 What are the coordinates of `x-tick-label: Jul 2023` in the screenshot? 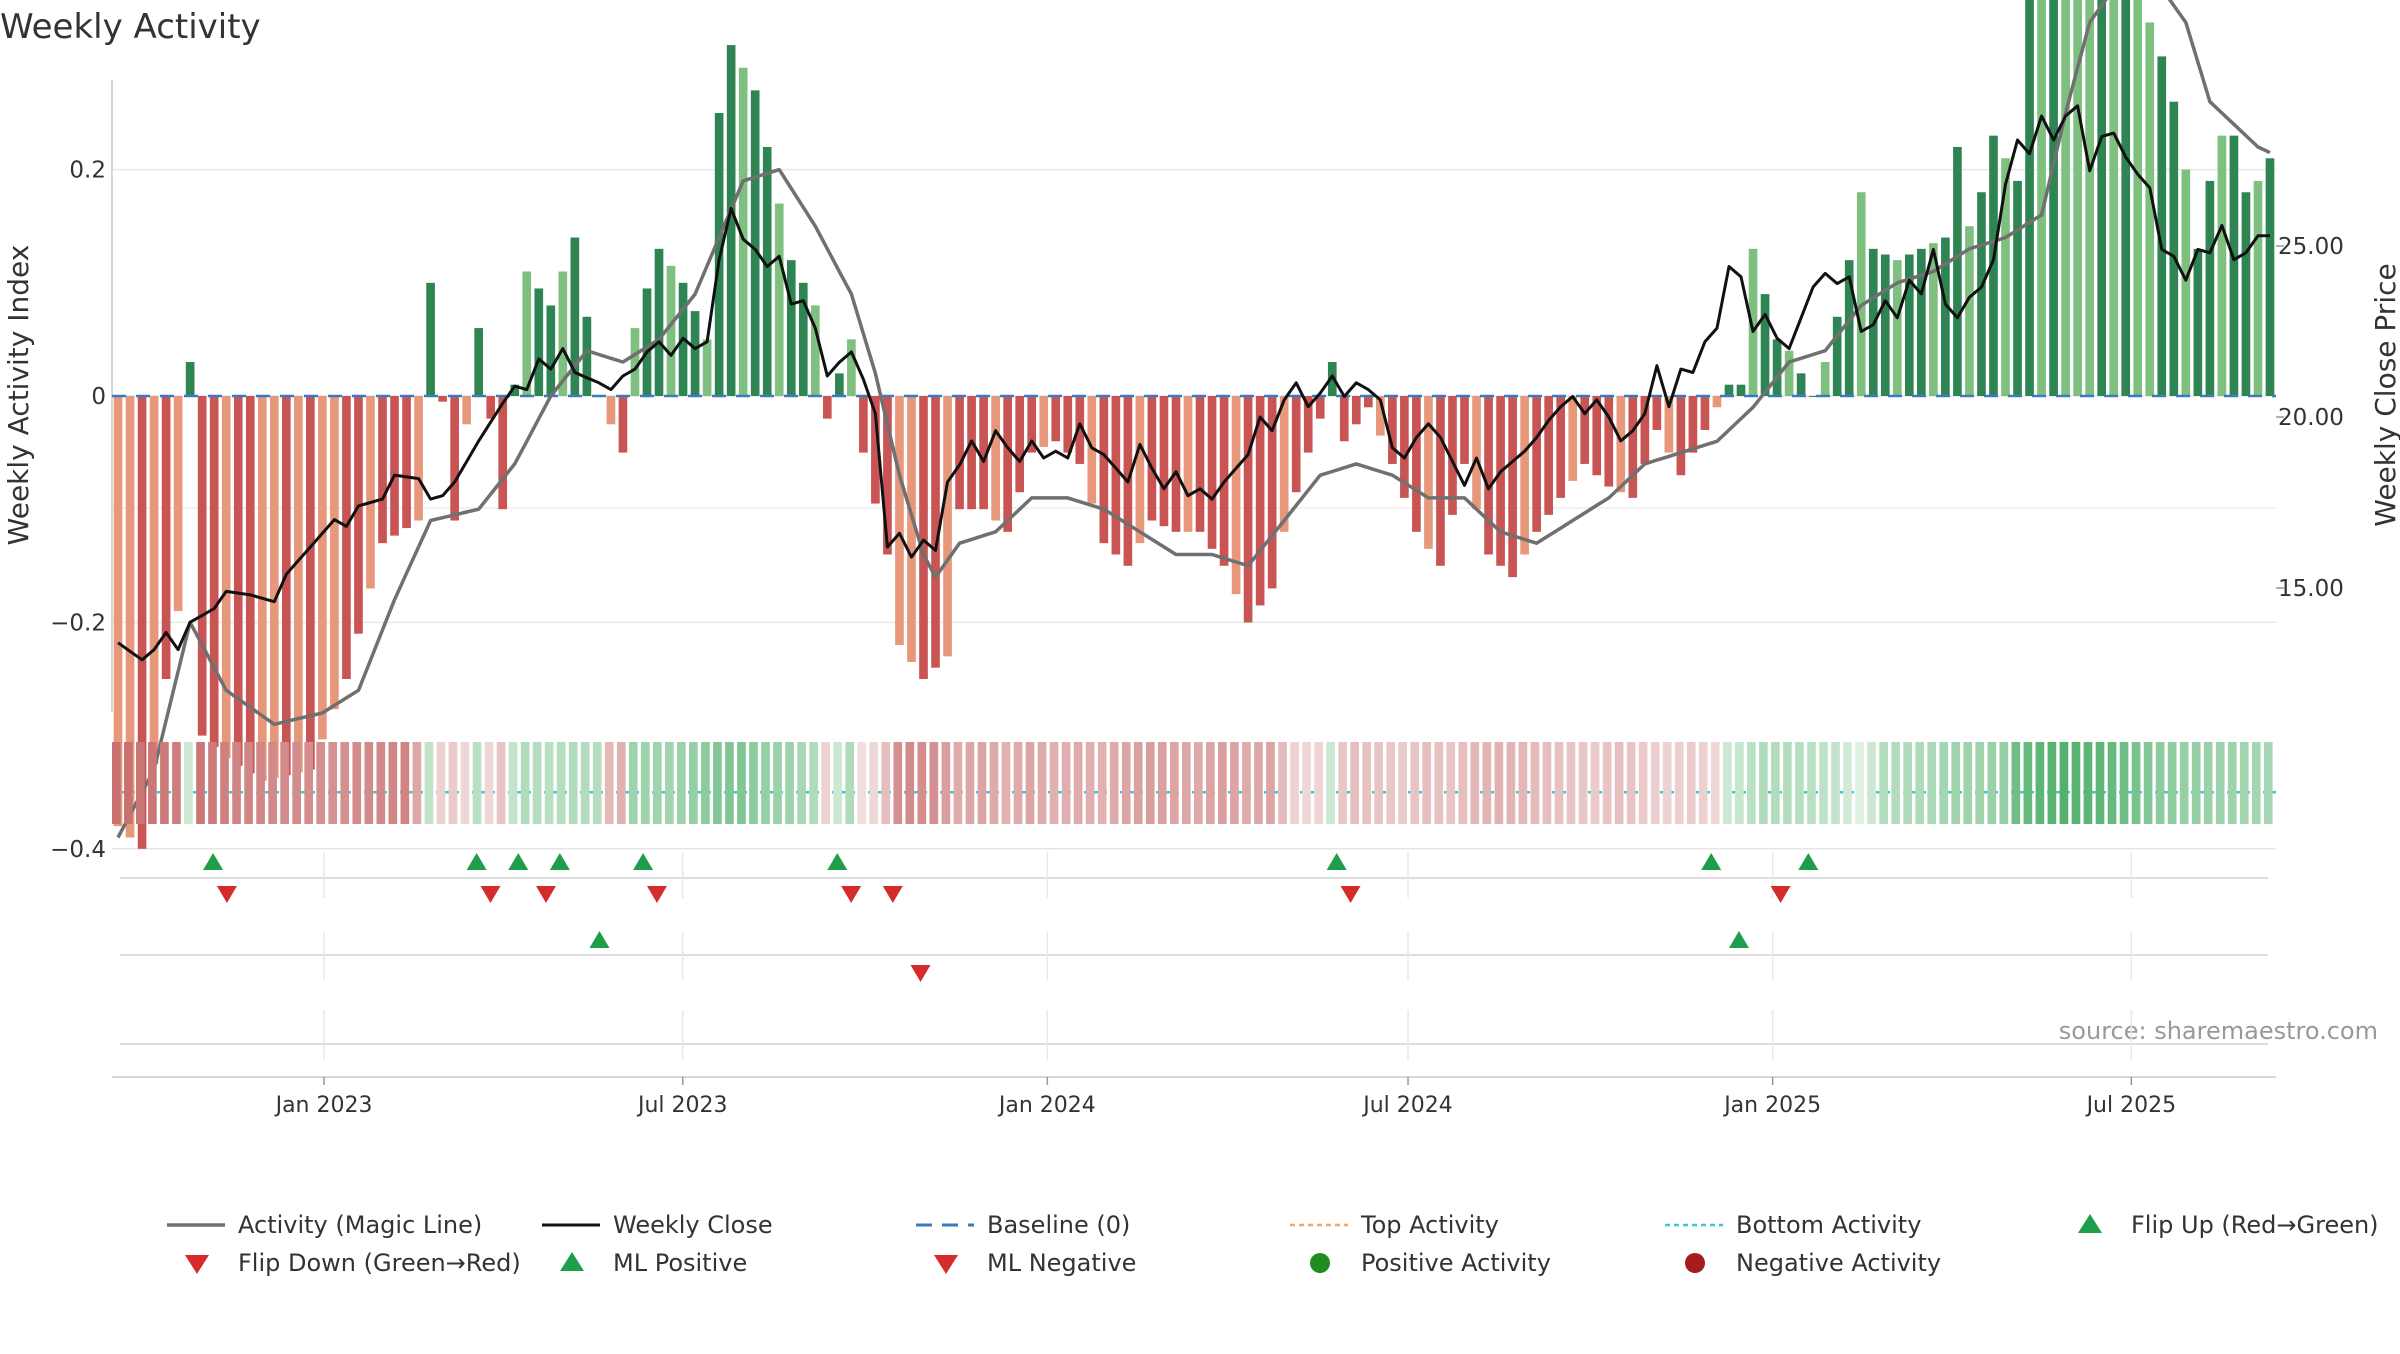 It's located at (682, 1105).